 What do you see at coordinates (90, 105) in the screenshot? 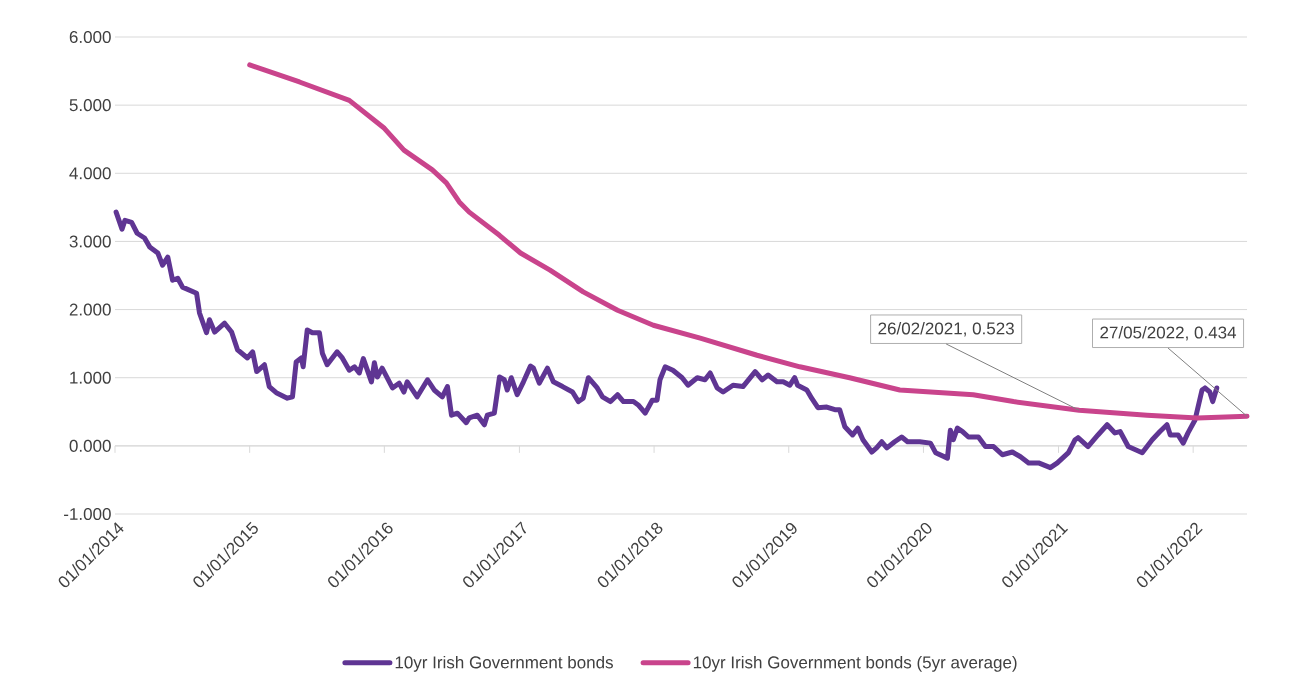
I see `y-tick-label: 5.000` at bounding box center [90, 105].